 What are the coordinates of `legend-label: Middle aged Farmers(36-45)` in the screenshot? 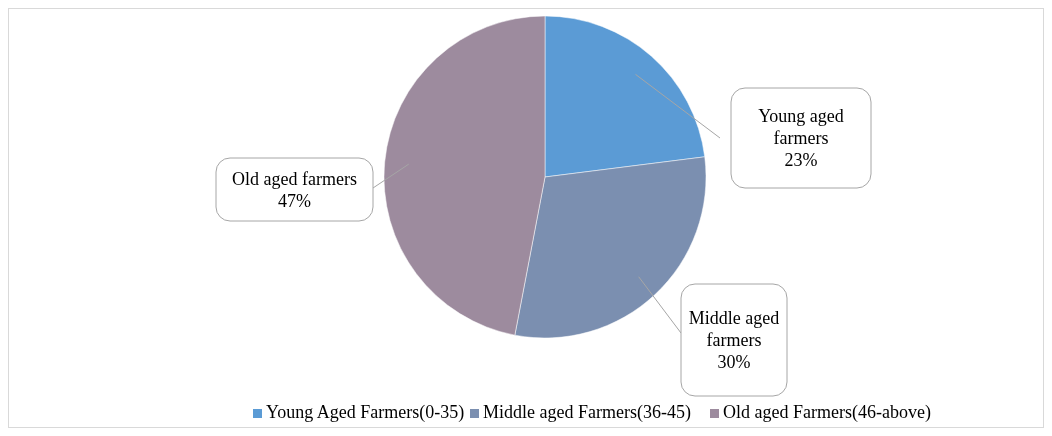 It's located at (587, 412).